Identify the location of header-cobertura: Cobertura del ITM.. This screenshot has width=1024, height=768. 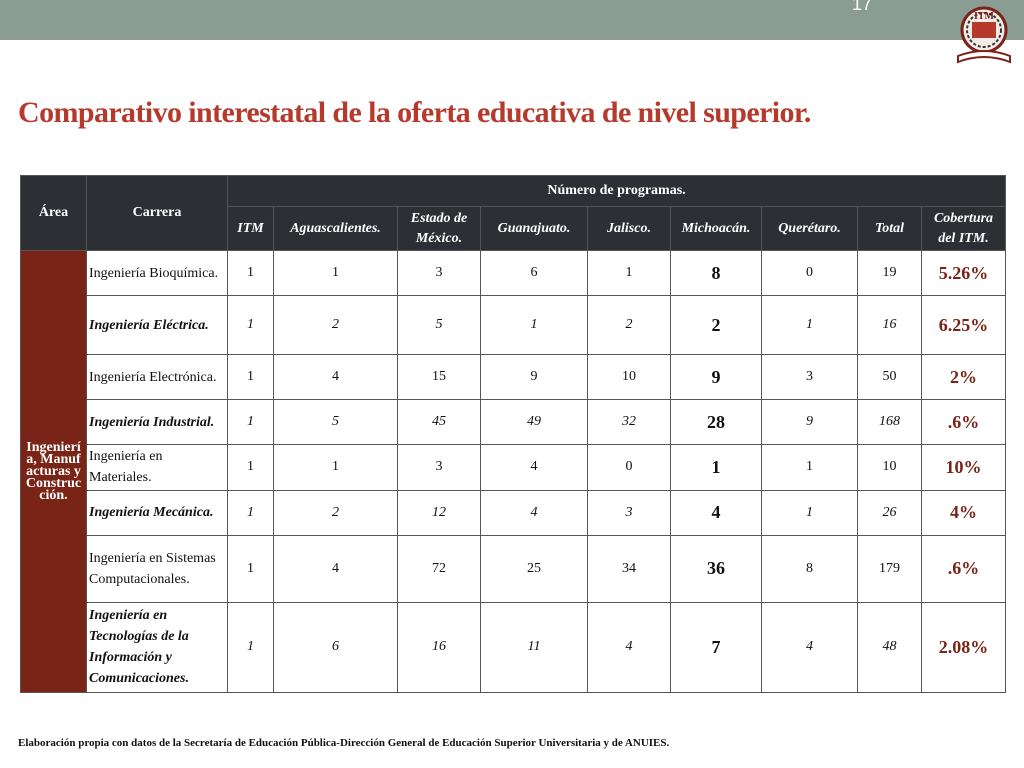
(963, 228).